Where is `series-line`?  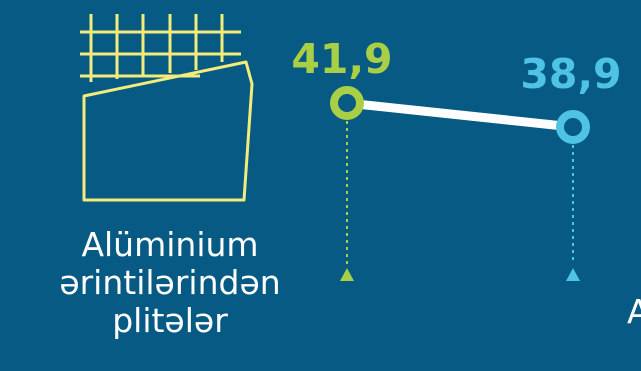 series-line is located at coordinates (460, 115).